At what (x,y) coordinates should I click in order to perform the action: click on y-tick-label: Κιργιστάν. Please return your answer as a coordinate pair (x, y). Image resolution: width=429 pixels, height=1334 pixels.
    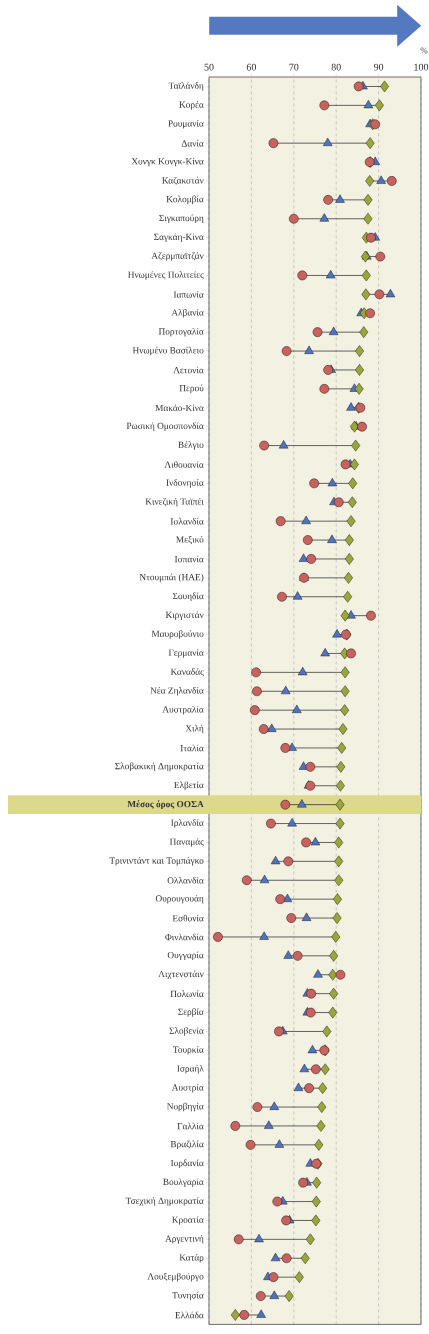
    Looking at the image, I should click on (184, 615).